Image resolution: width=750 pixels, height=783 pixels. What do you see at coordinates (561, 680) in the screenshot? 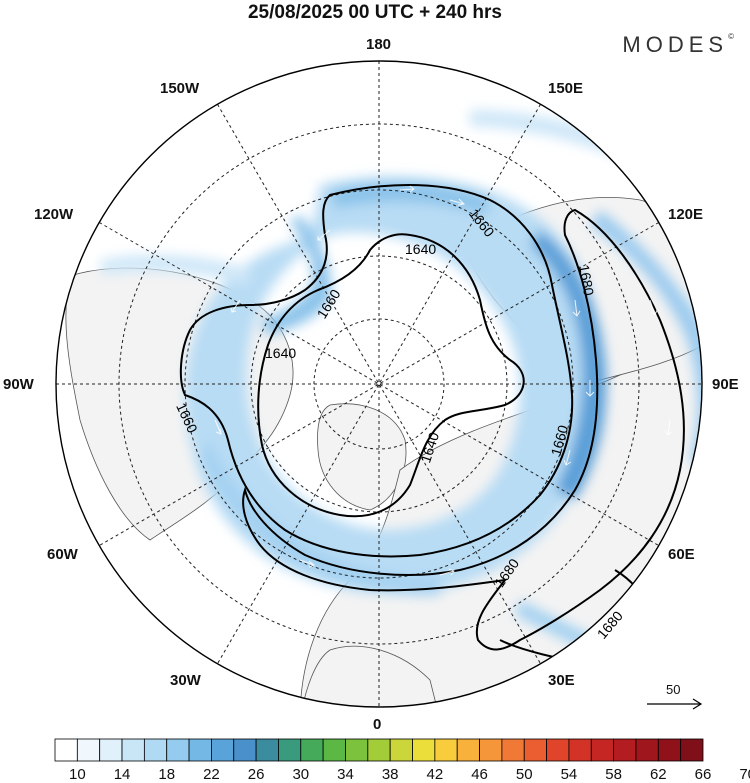
I see `lon-label-30e: 30E` at bounding box center [561, 680].